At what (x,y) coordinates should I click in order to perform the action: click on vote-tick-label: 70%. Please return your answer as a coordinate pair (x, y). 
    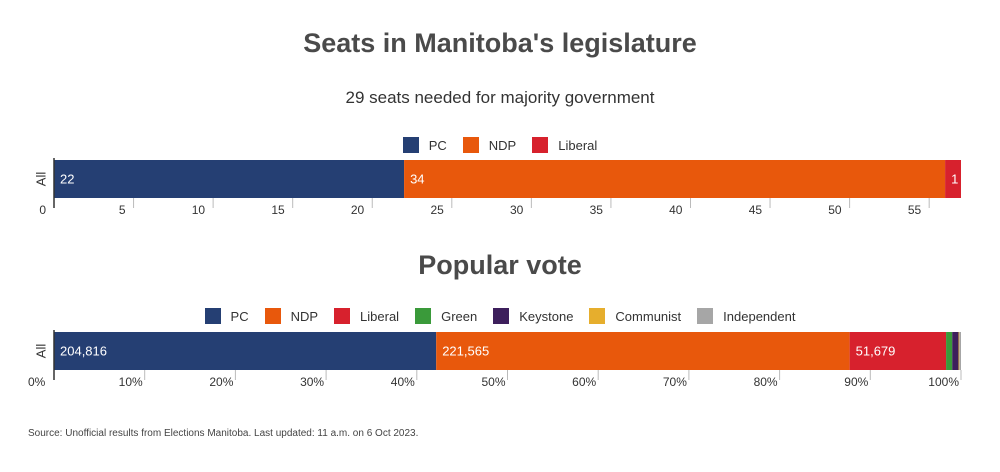
    Looking at the image, I should click on (675, 382).